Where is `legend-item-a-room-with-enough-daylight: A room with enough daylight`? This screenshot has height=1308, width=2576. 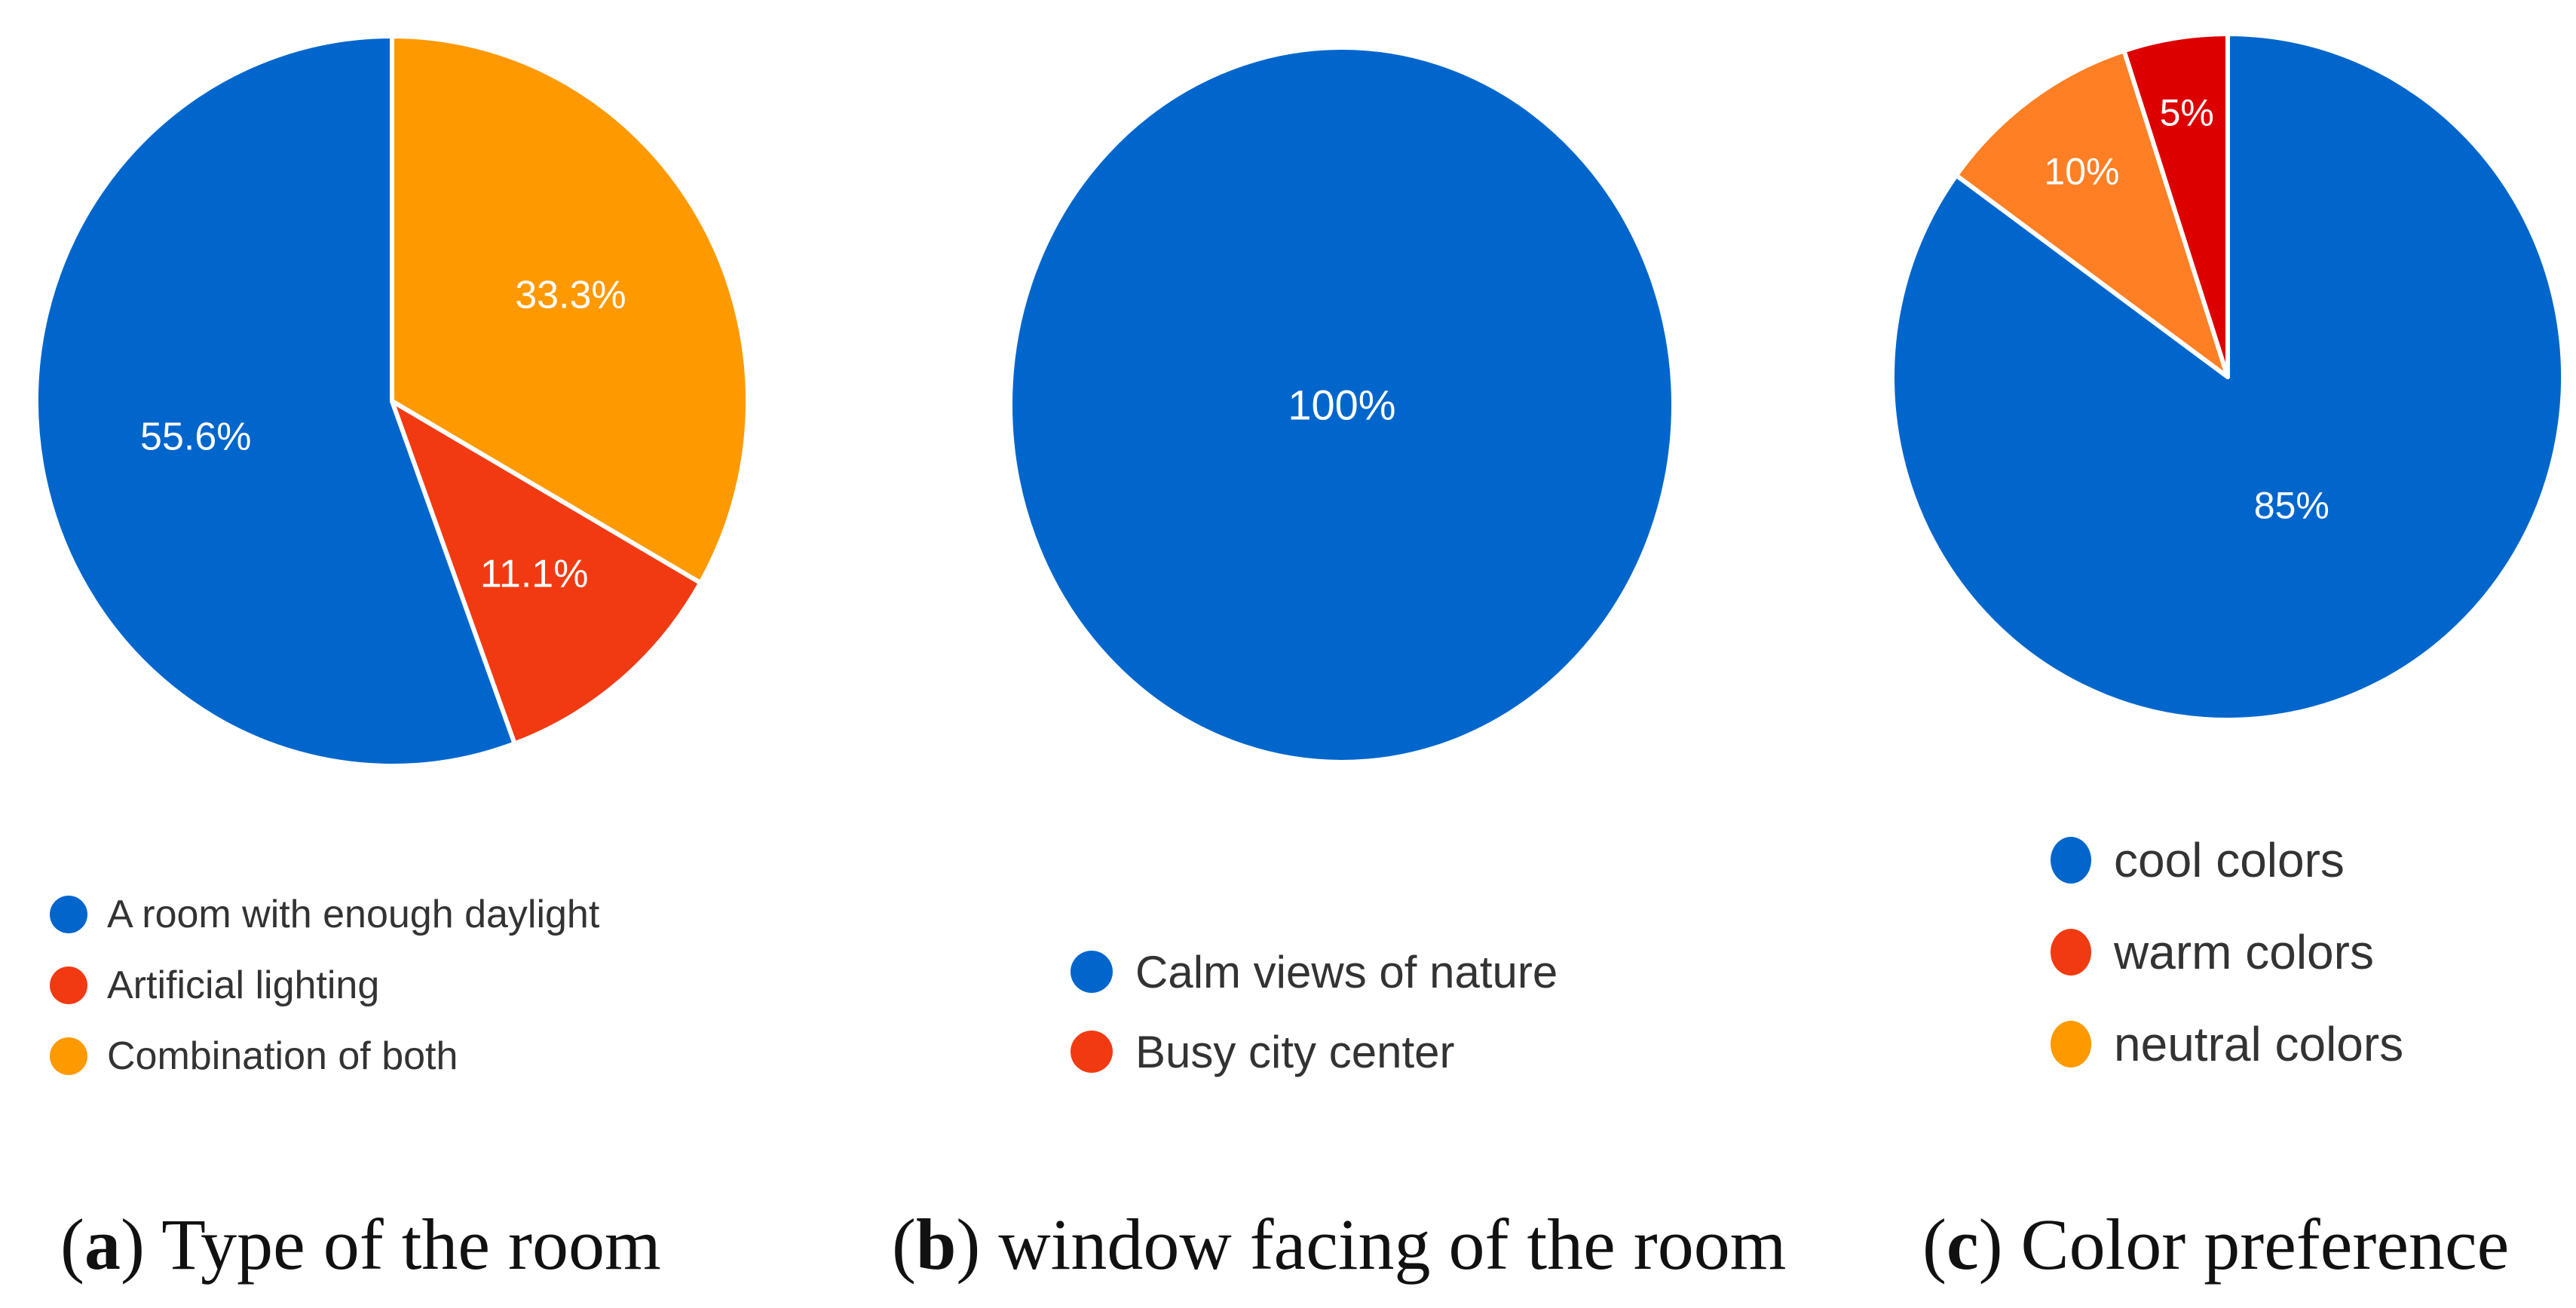 legend-item-a-room-with-enough-daylight: A room with enough daylight is located at coordinates (324, 914).